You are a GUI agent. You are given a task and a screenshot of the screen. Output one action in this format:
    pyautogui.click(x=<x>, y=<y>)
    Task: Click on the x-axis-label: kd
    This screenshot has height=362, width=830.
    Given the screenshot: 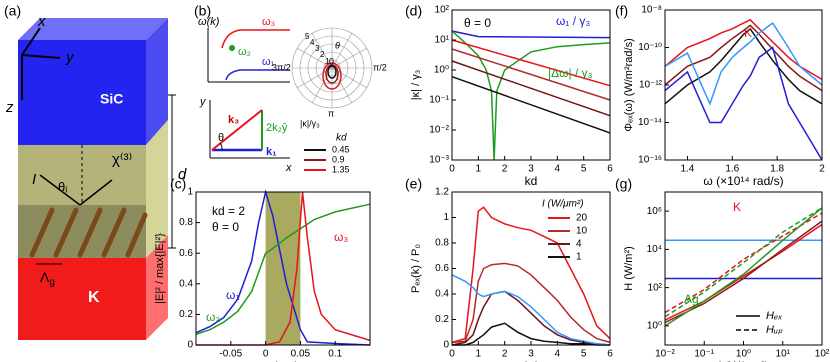 What is the action you would take?
    pyautogui.click(x=531, y=181)
    